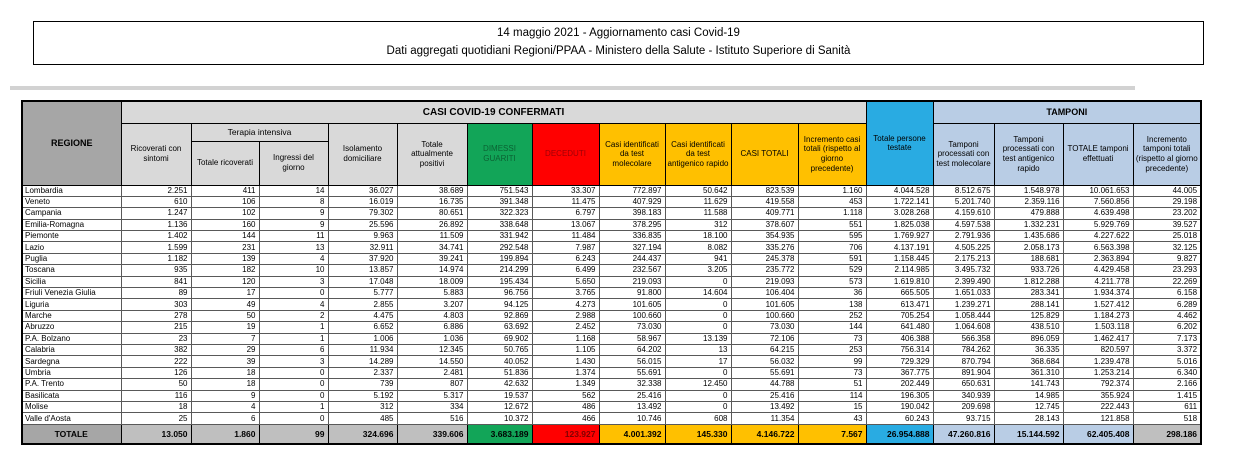 The image size is (1237, 459). Describe the element at coordinates (71, 327) in the screenshot. I see `region-cell: Abruzzo` at that location.